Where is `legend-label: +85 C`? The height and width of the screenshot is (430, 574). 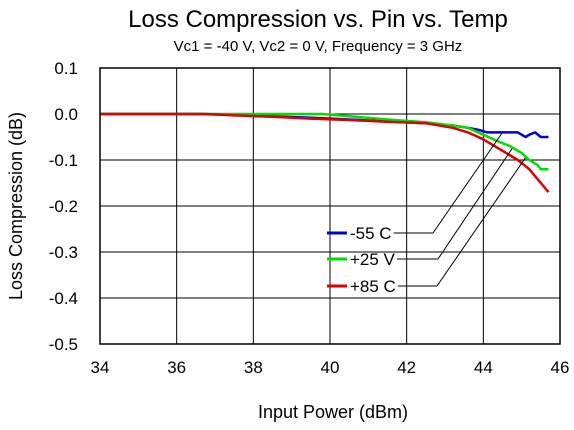
legend-label: +85 C is located at coordinates (373, 286).